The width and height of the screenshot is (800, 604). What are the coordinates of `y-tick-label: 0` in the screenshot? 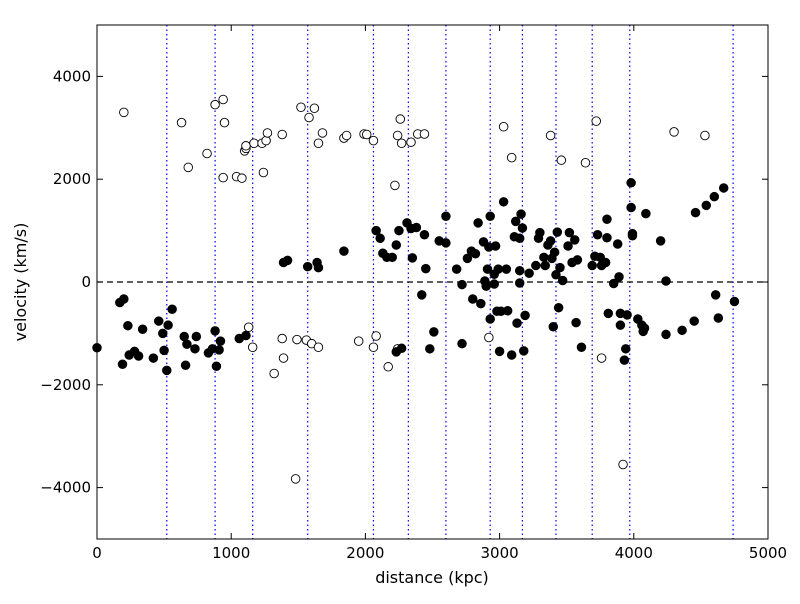 It's located at (86, 282).